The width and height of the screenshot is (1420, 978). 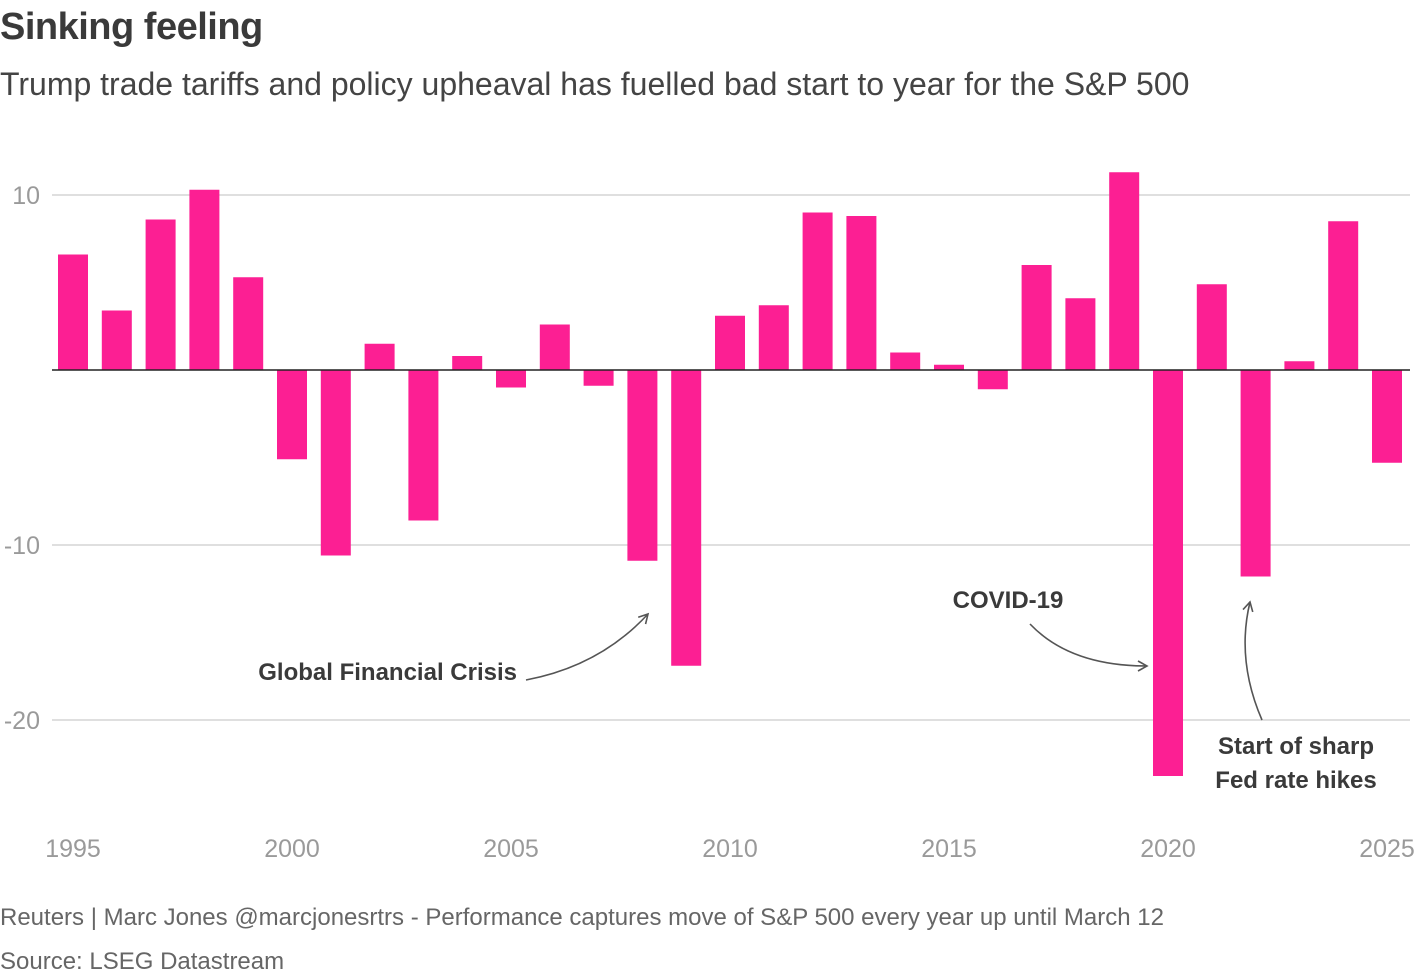 What do you see at coordinates (22, 546) in the screenshot?
I see `y-tick-label: -10` at bounding box center [22, 546].